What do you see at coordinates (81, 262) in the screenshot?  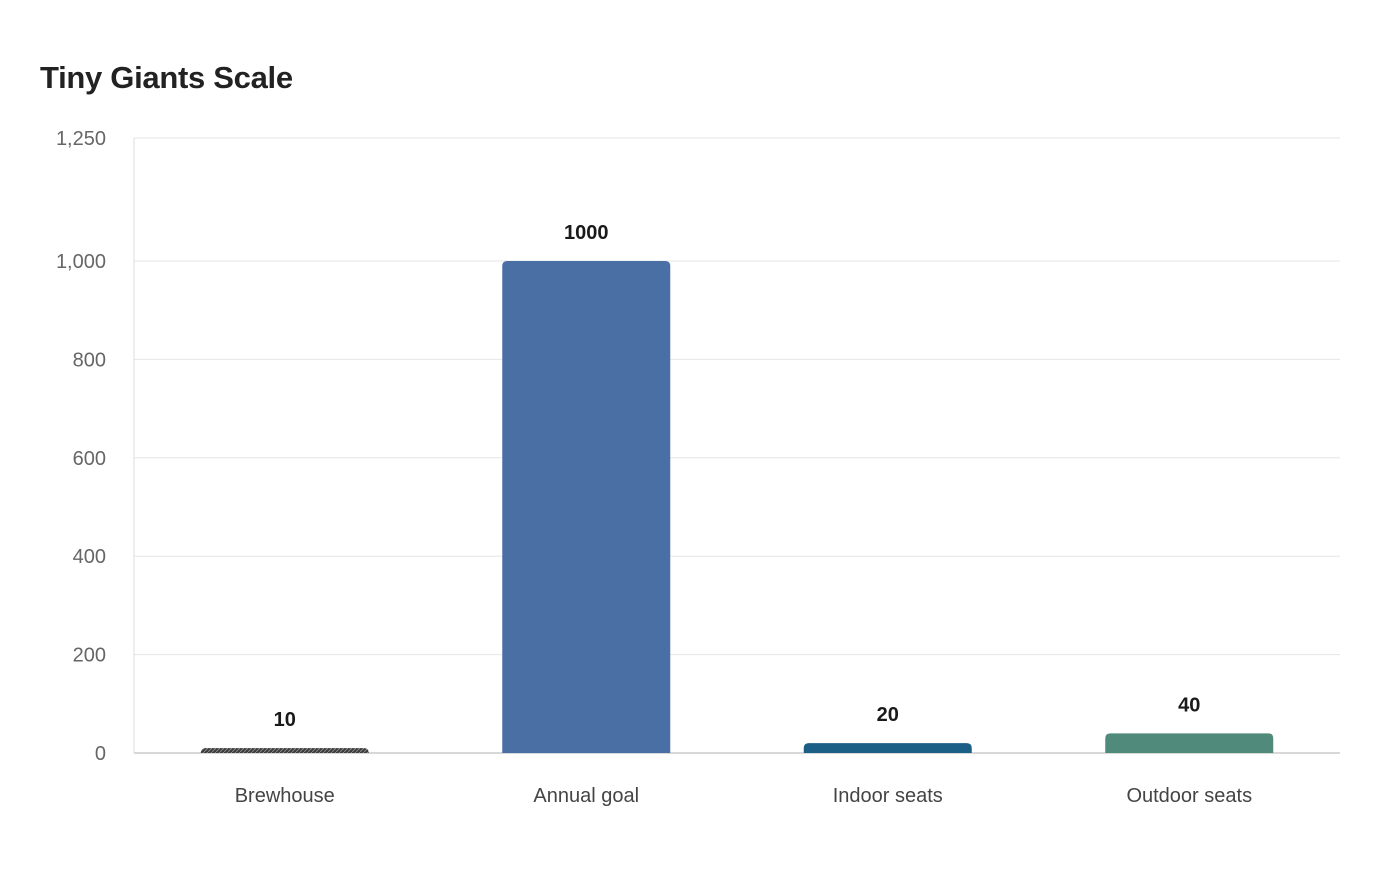 I see `y-tick-label: 1,000` at bounding box center [81, 262].